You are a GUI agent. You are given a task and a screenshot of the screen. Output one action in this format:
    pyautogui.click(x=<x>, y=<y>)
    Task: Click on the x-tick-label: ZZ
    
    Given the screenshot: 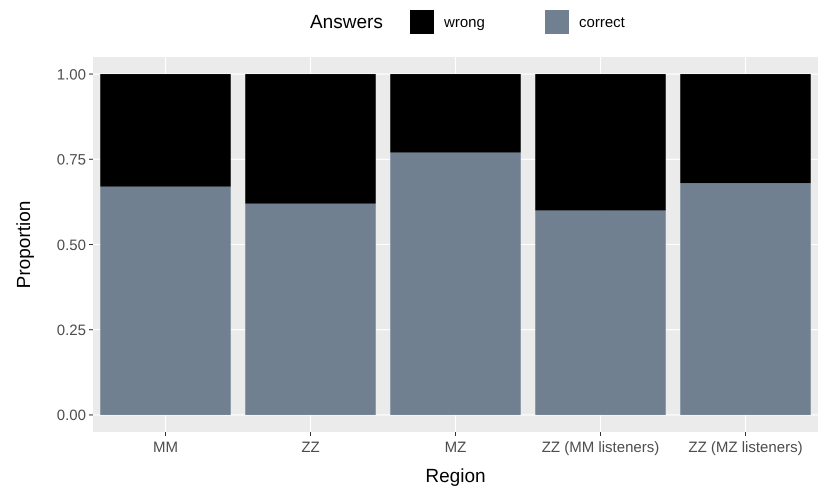 What is the action you would take?
    pyautogui.click(x=310, y=447)
    